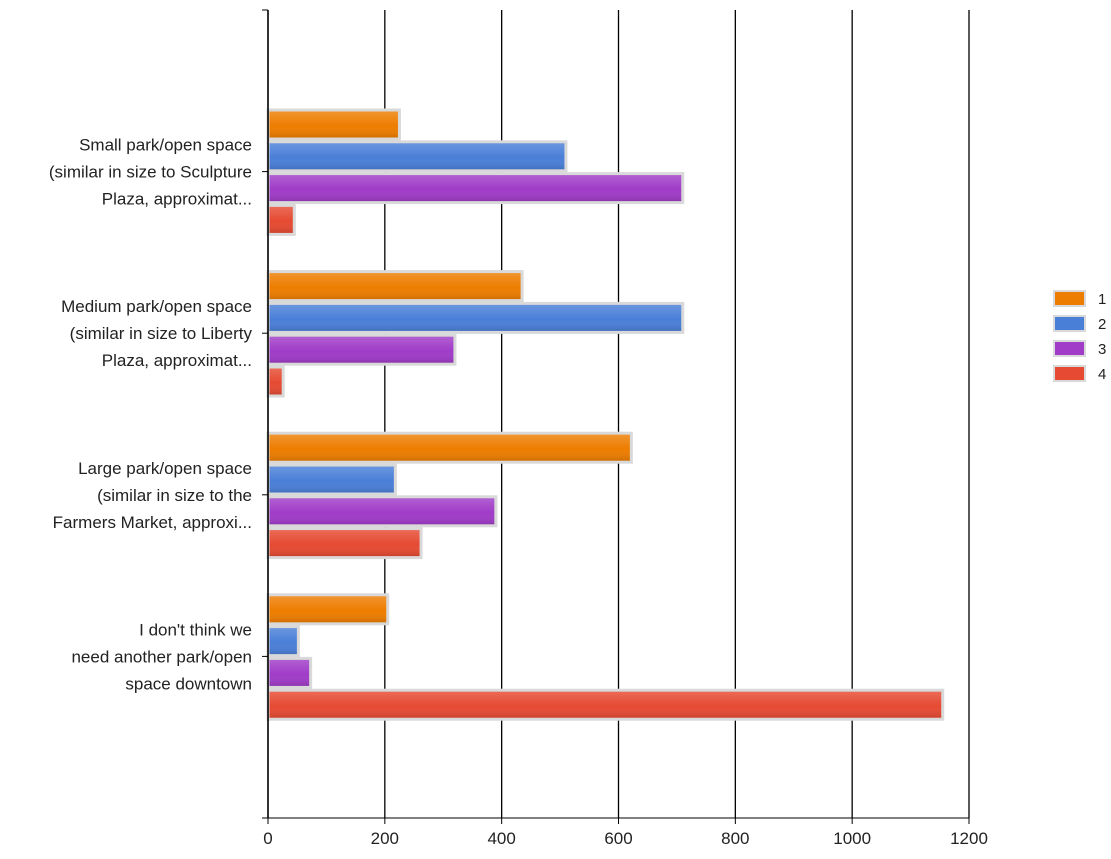 The image size is (1111, 859). I want to click on x-tick-label: 800, so click(735, 838).